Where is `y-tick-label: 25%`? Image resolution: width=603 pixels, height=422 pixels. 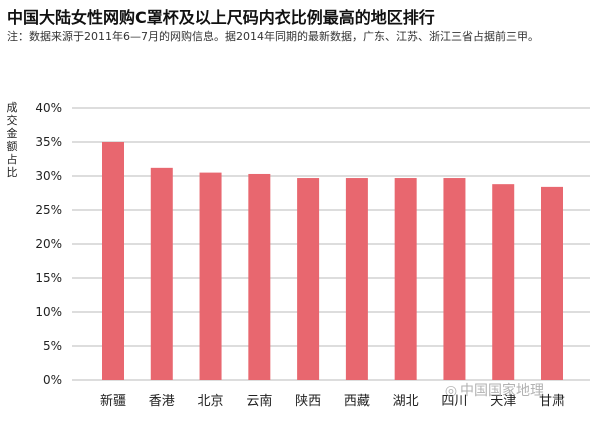
y-tick-label: 25% is located at coordinates (48, 210).